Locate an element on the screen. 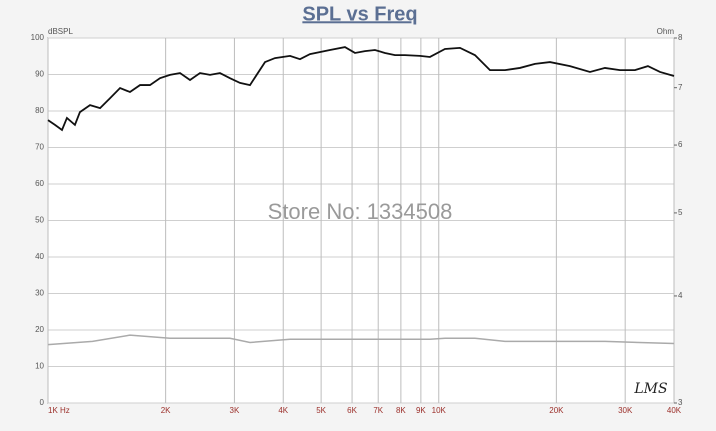 The height and width of the screenshot is (431, 716). x-tick-label: 6K is located at coordinates (352, 410).